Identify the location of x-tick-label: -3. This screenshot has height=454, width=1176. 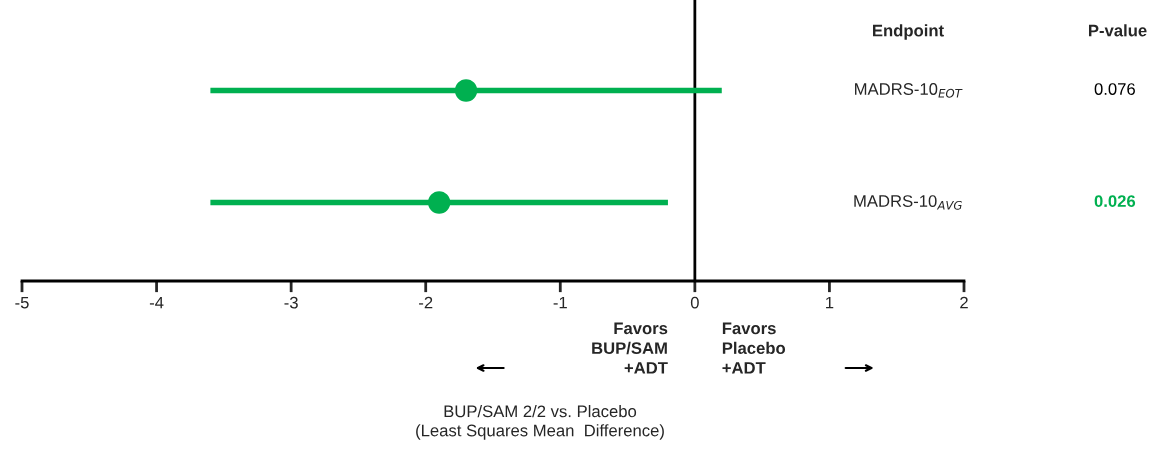
(291, 302).